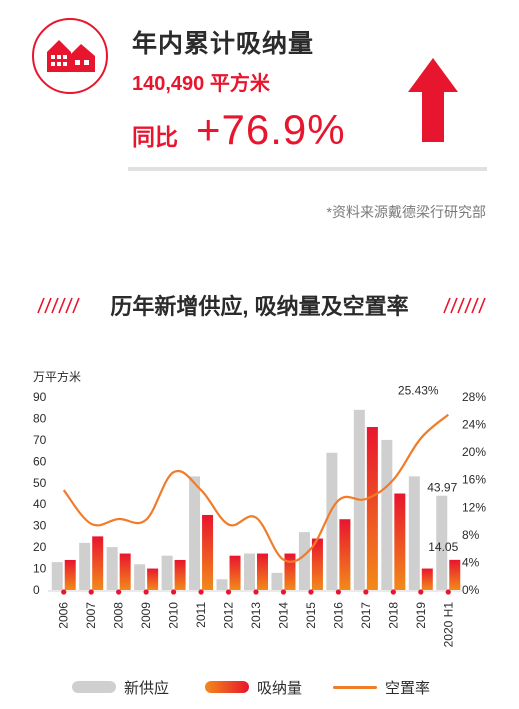 The height and width of the screenshot is (709, 519). I want to click on y-left-tick-label: 40, so click(40, 504).